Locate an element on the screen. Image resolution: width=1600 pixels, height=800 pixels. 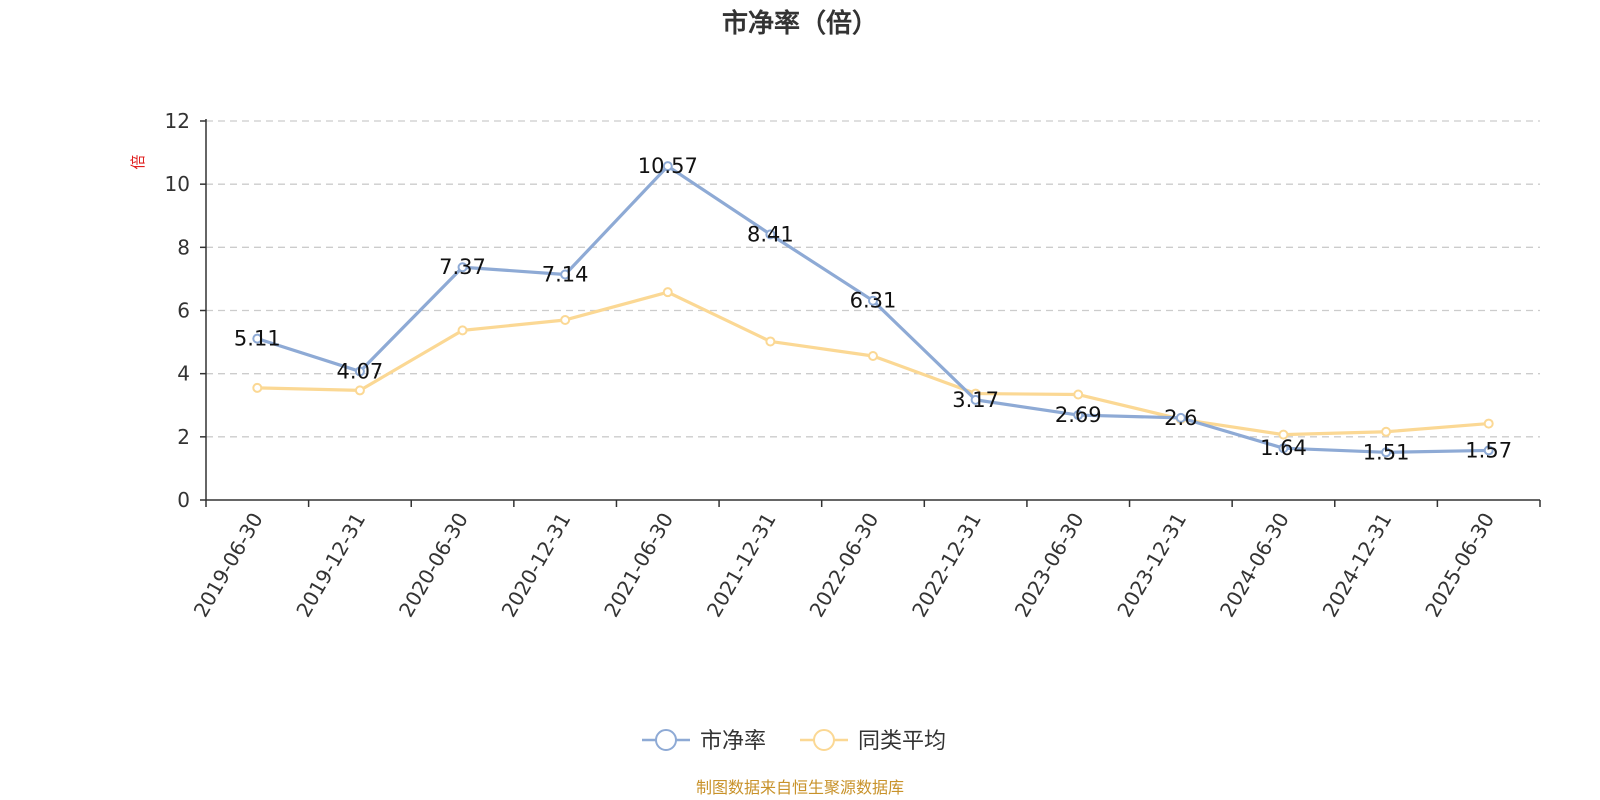
data-label: 8.41 is located at coordinates (770, 234).